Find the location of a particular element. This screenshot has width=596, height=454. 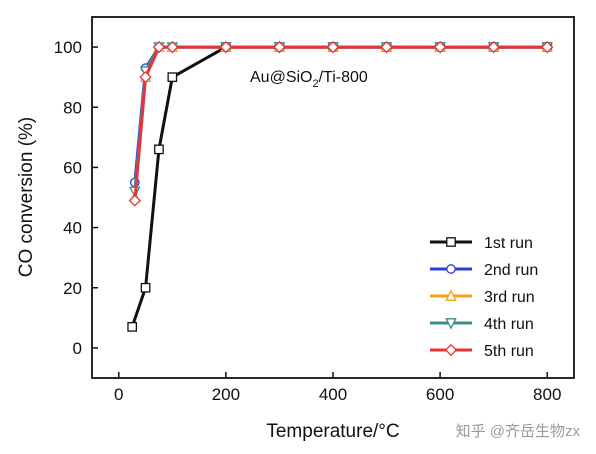

legend-label: 3rd run is located at coordinates (509, 297).